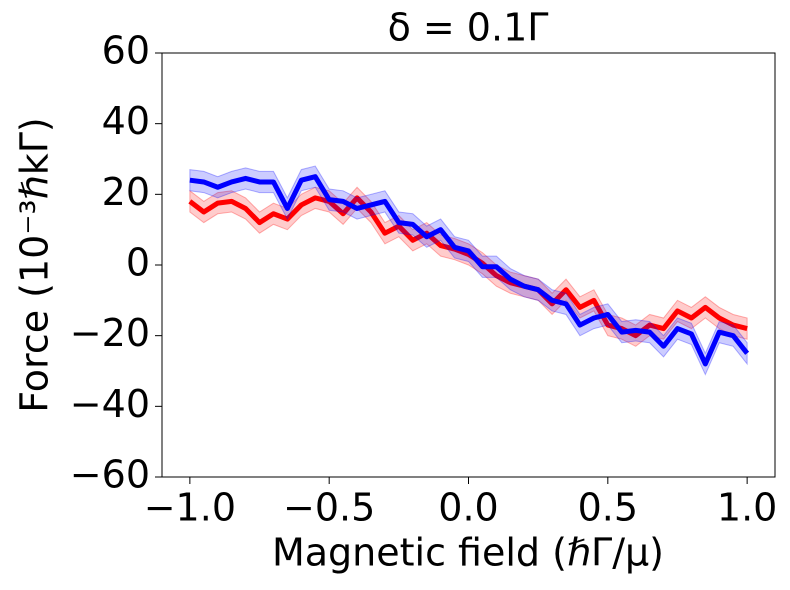 Image resolution: width=790 pixels, height=590 pixels. I want to click on x-tick-label: −1.0, so click(190, 508).